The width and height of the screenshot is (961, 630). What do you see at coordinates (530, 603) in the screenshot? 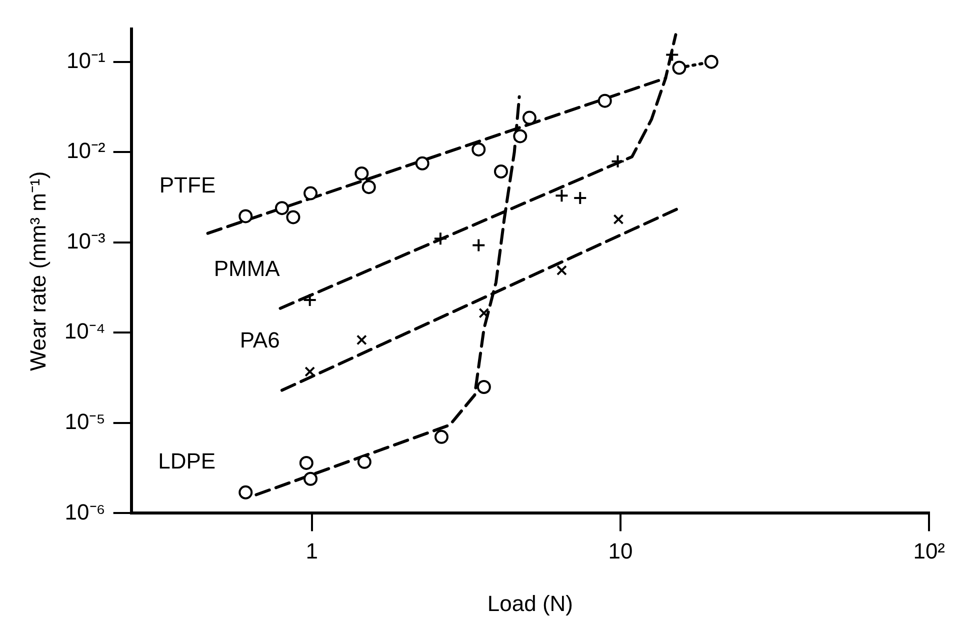
I see `x-axis-title: Load (N)` at bounding box center [530, 603].